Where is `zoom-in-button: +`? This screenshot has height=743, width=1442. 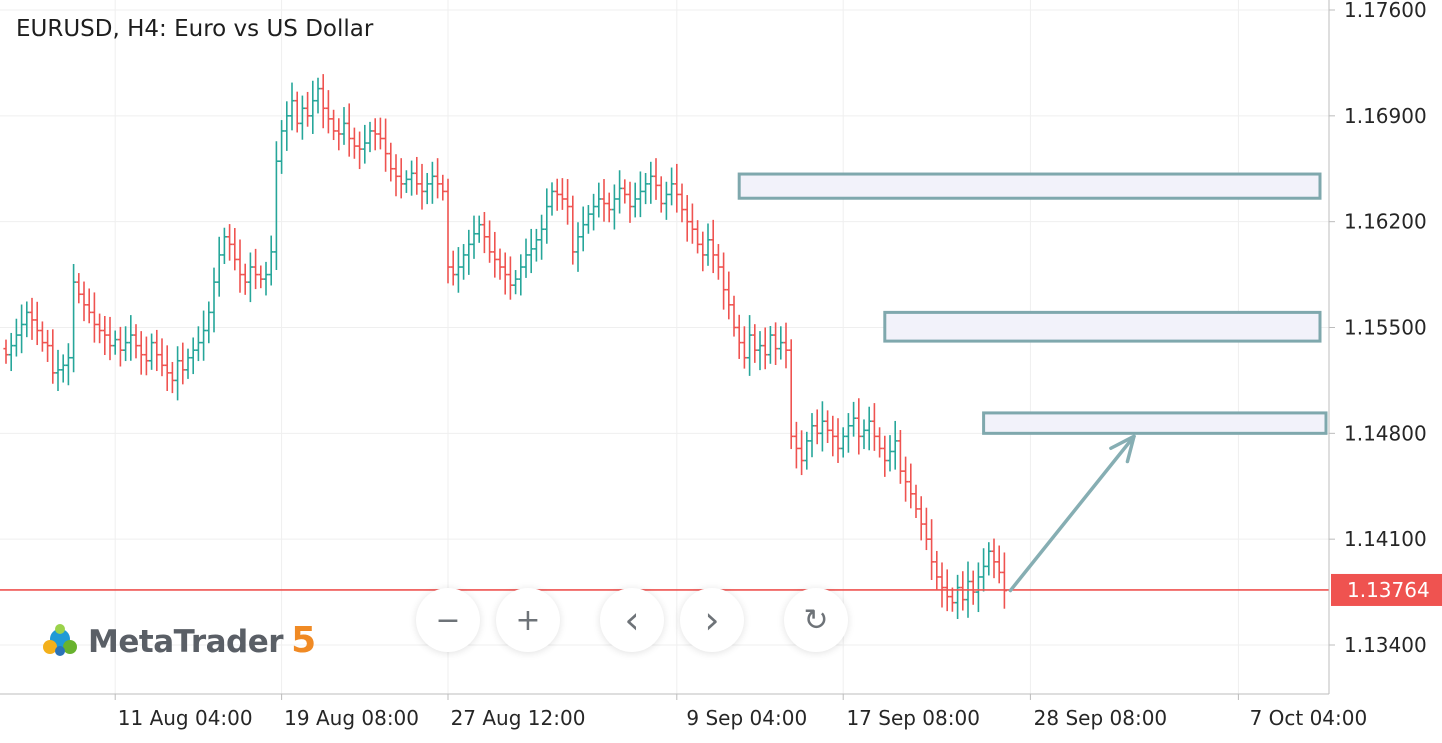
zoom-in-button: + is located at coordinates (528, 620).